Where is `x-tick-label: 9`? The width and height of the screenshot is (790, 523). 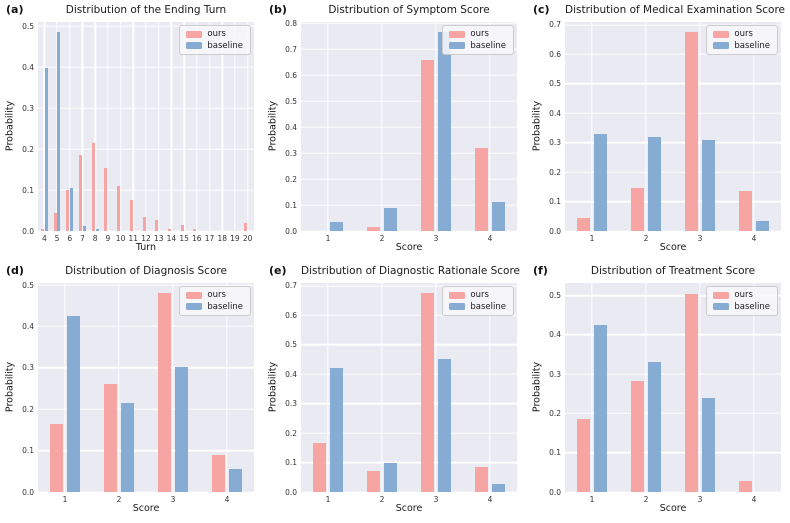
x-tick-label: 9 is located at coordinates (108, 238).